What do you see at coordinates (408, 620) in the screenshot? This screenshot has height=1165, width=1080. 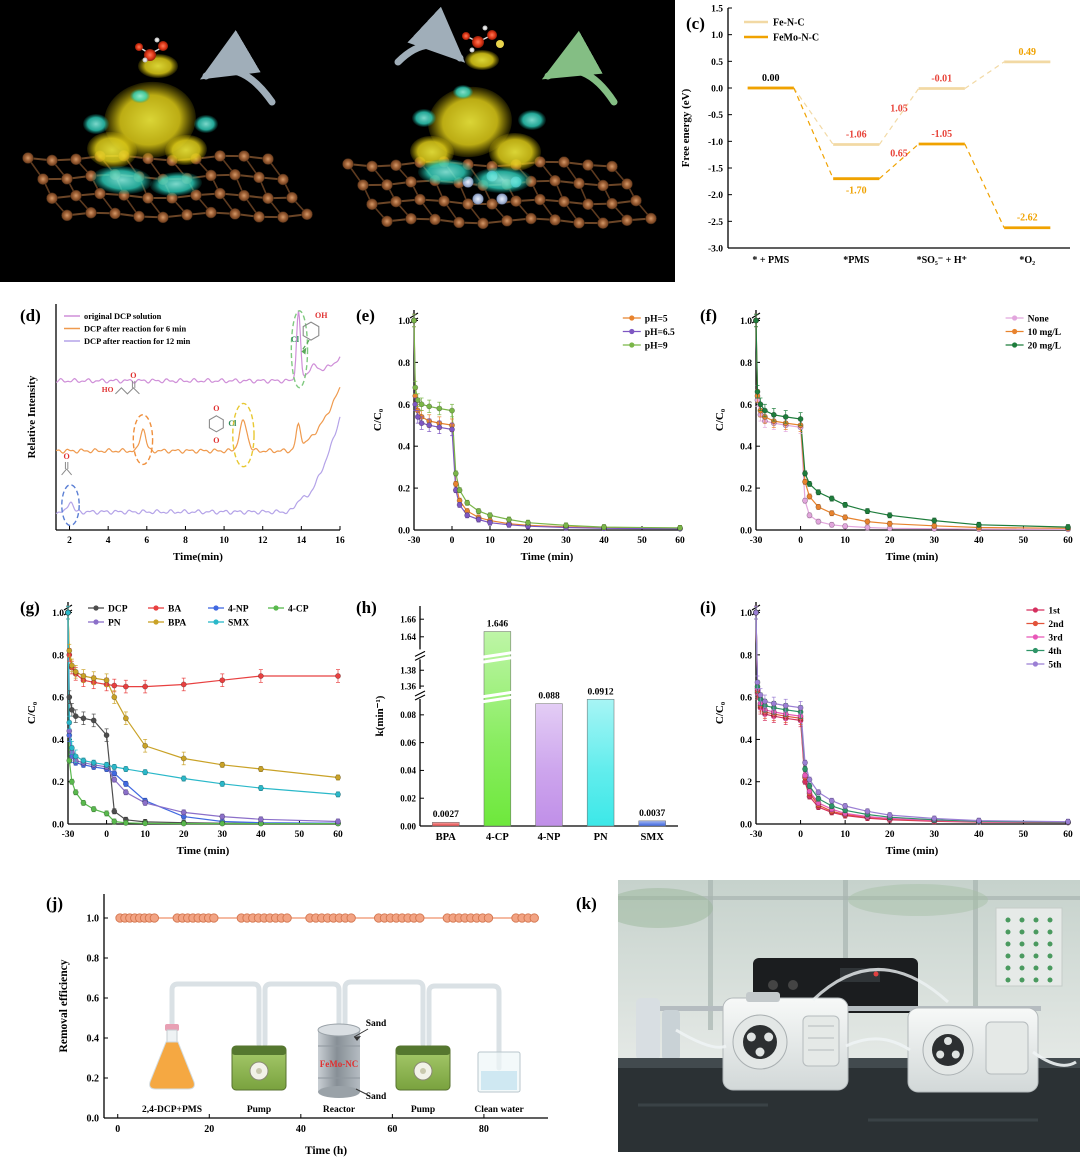 I see `svg-text: 1.66` at bounding box center [408, 620].